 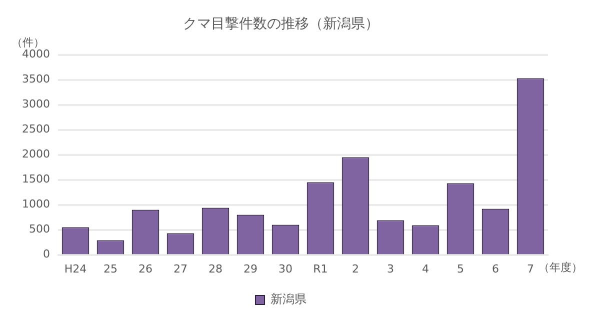 What do you see at coordinates (36, 79) in the screenshot?
I see `y-tick-label: 3500` at bounding box center [36, 79].